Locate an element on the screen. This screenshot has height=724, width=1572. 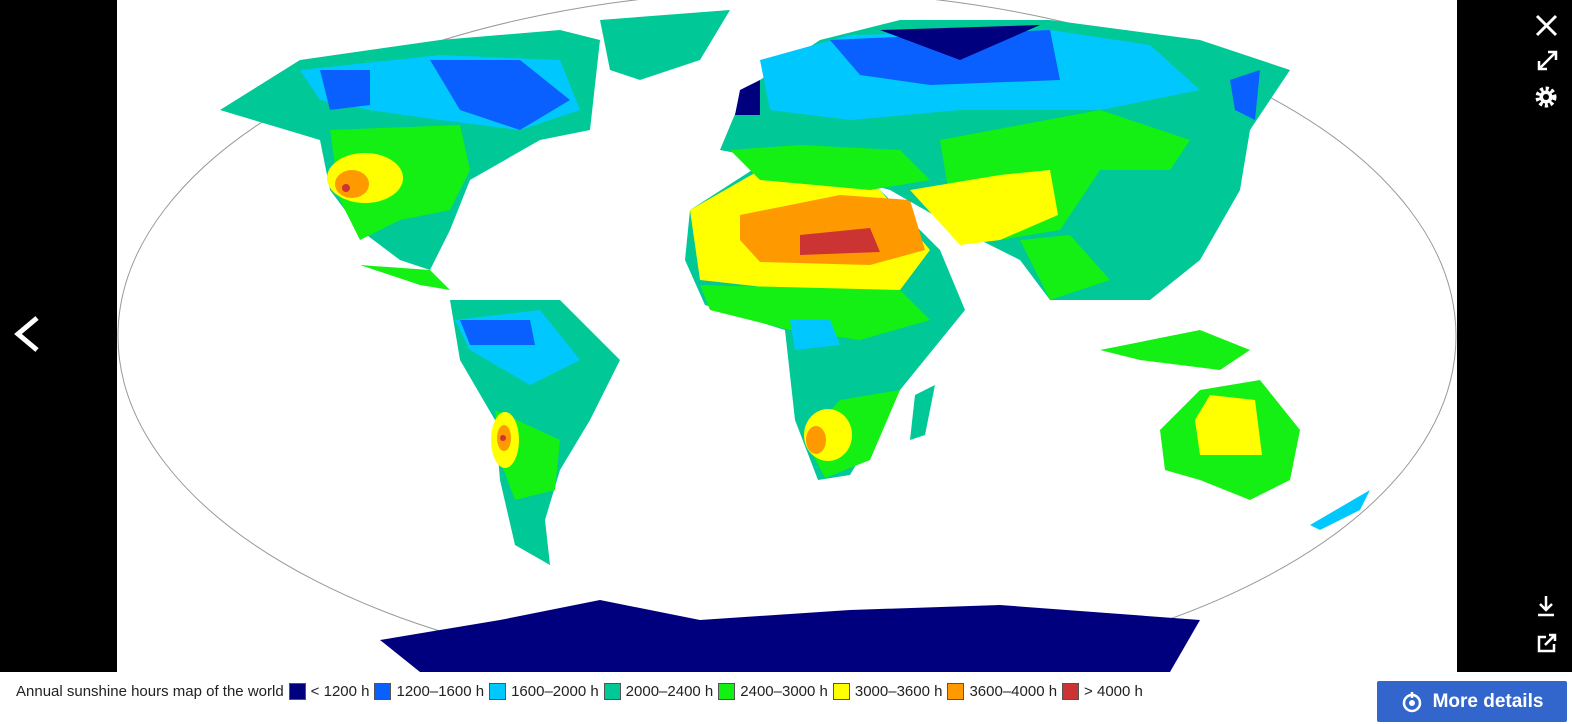
legend-label: < 1200 h is located at coordinates (340, 691).